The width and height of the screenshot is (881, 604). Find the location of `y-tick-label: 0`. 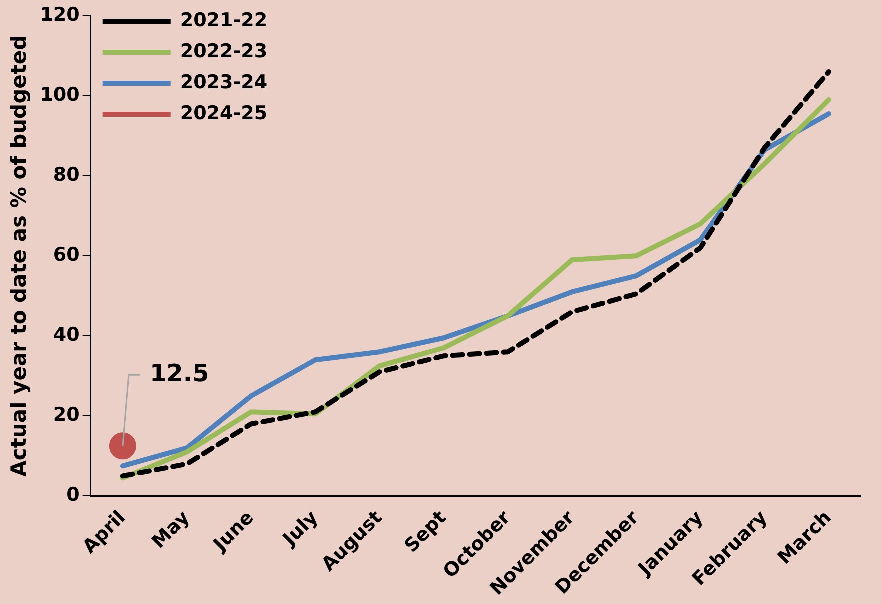

y-tick-label: 0 is located at coordinates (73, 495).